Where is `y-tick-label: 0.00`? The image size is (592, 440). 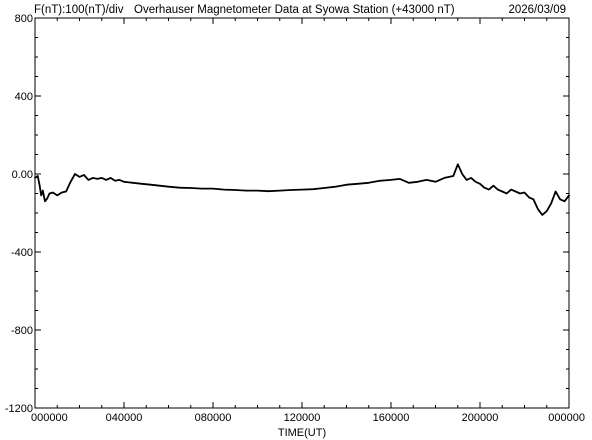
y-tick-label: 0.00 is located at coordinates (22, 175).